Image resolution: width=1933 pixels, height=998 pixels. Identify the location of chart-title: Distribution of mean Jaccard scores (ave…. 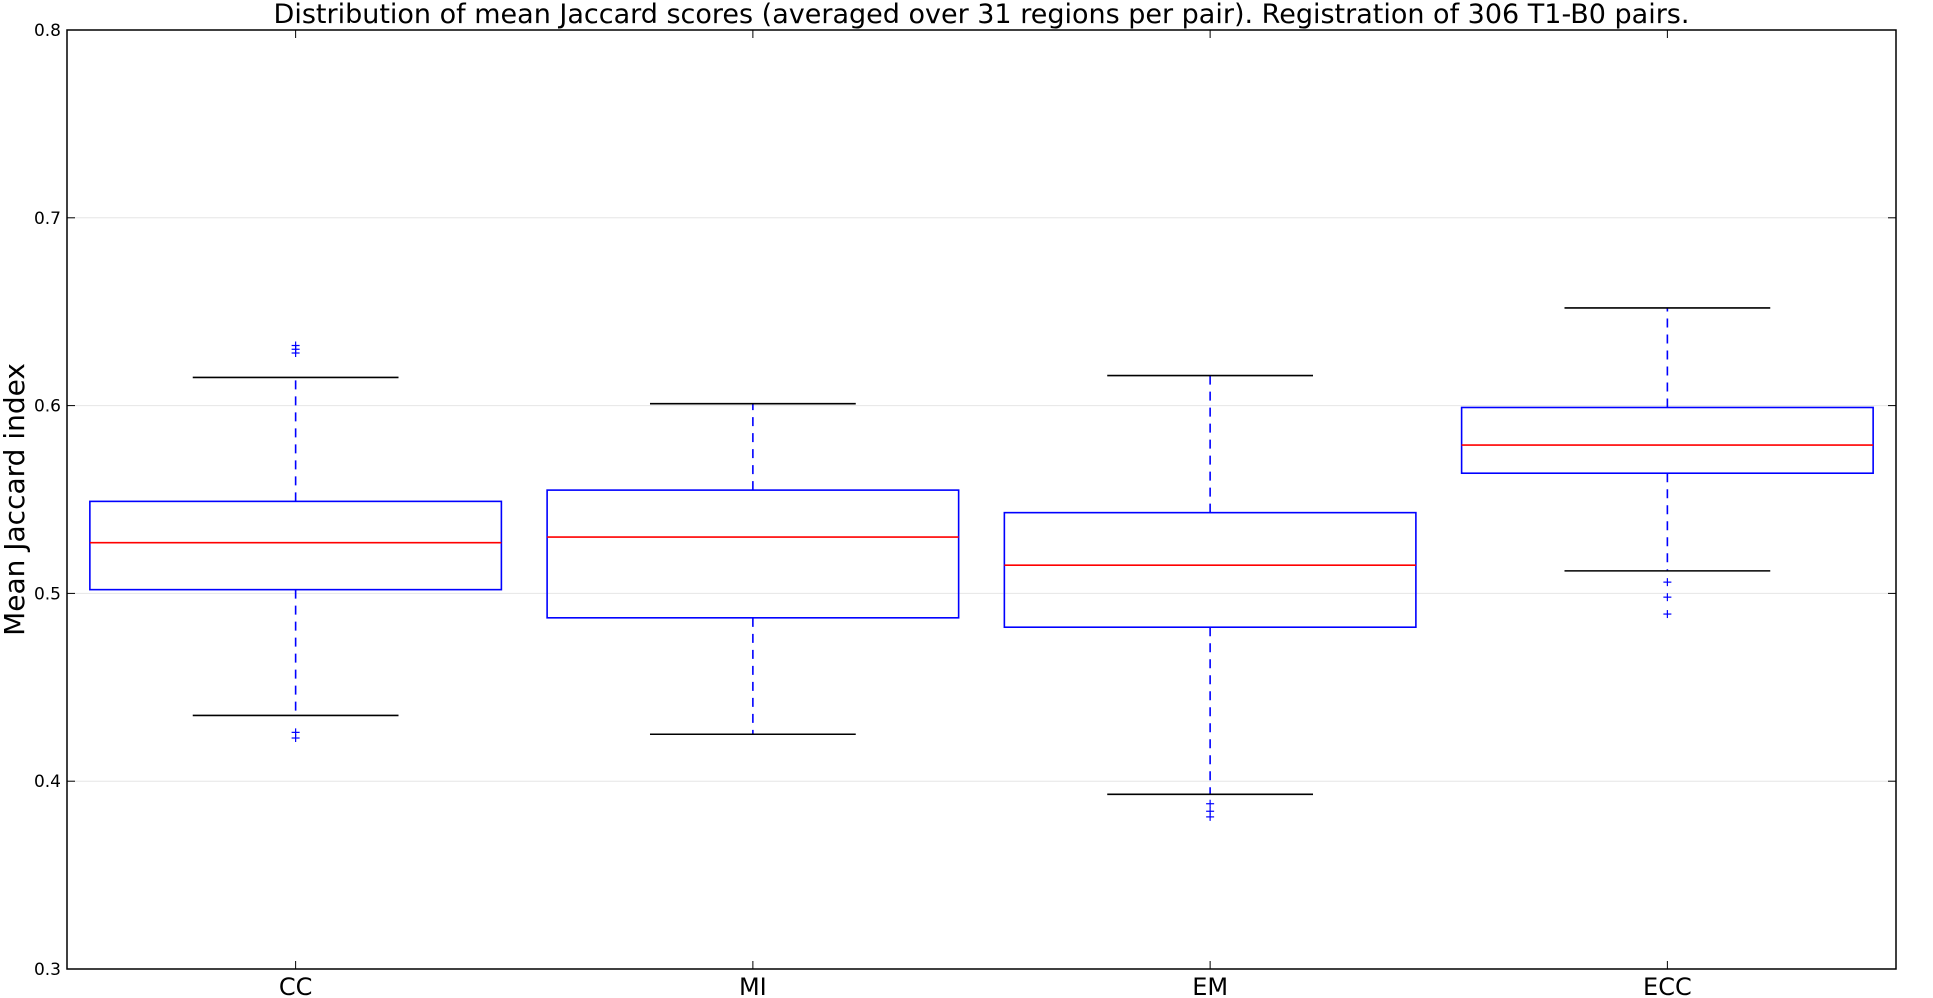
(982, 15).